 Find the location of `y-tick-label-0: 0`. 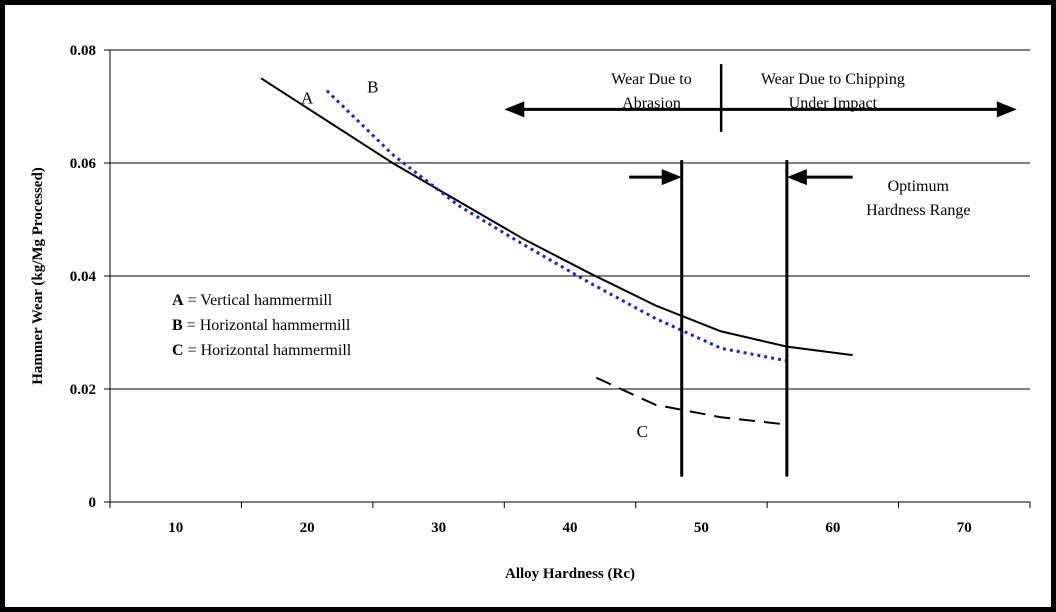

y-tick-label-0: 0 is located at coordinates (93, 503).